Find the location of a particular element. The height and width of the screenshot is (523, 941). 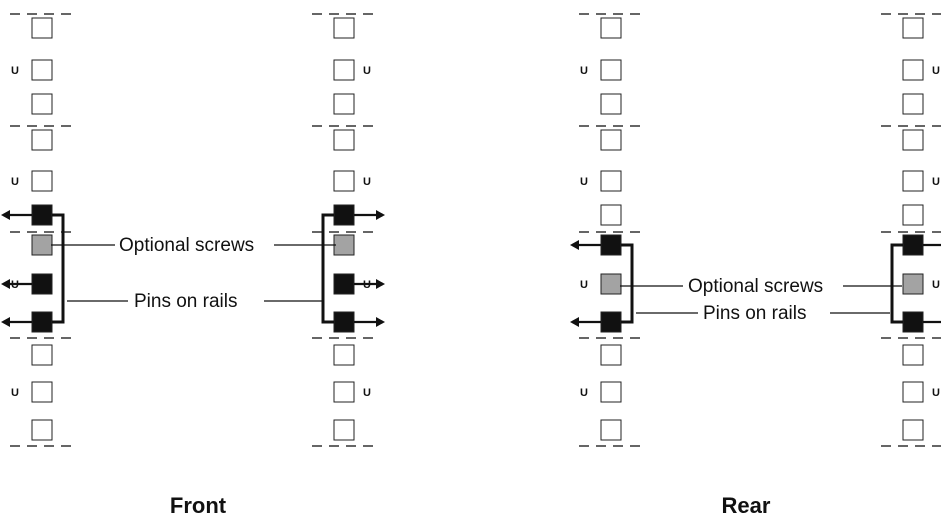

rear-screws-label: Optional screws is located at coordinates (755, 286).